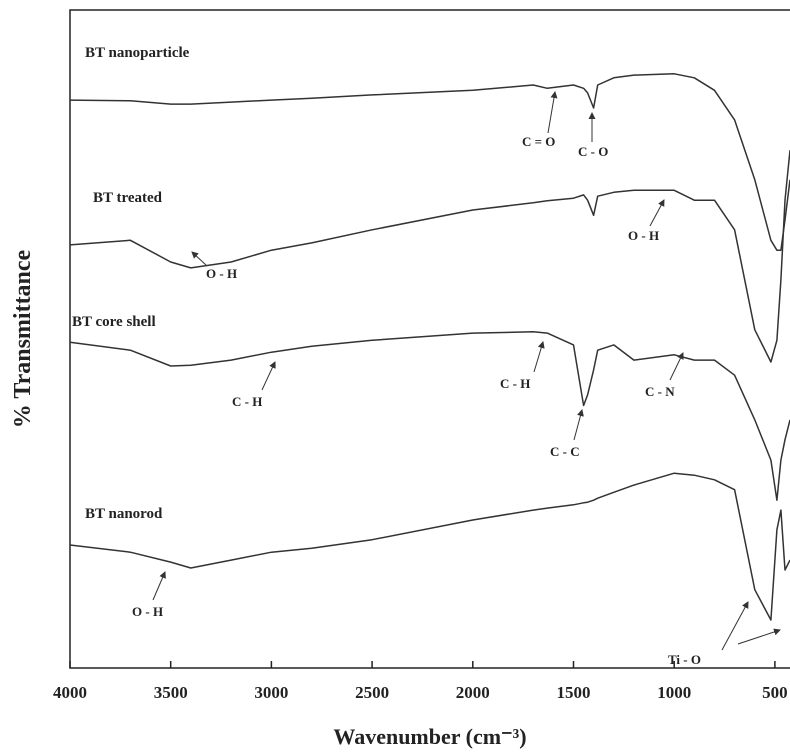 This screenshot has width=790, height=756. Describe the element at coordinates (372, 692) in the screenshot. I see `x-tick-label: 2500` at that location.